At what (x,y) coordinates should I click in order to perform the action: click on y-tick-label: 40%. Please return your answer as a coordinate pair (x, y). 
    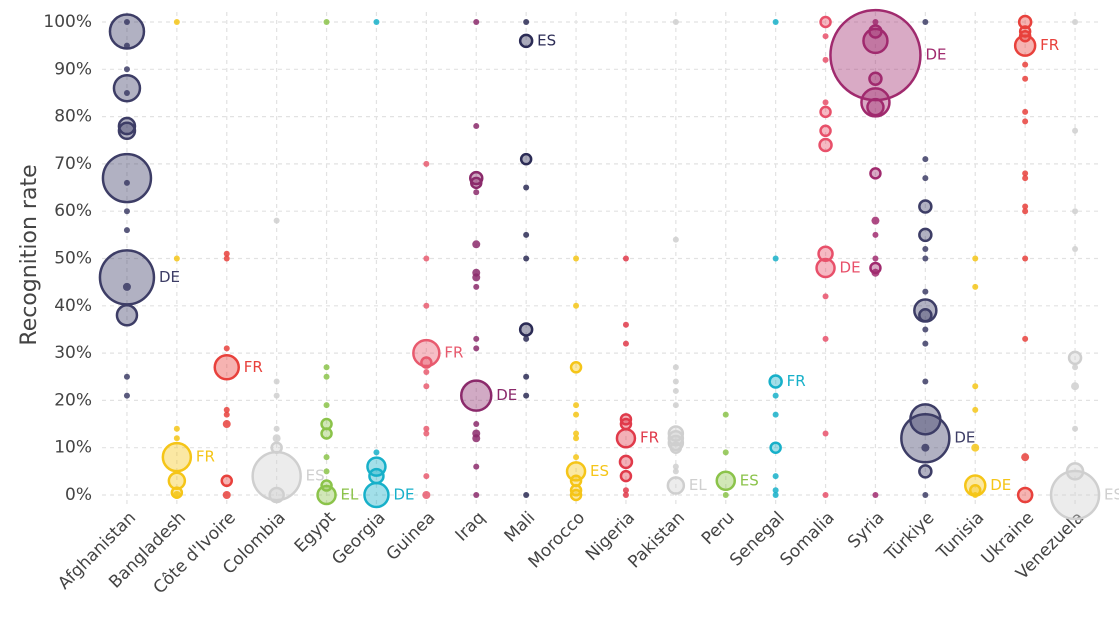
    Looking at the image, I should click on (73, 306).